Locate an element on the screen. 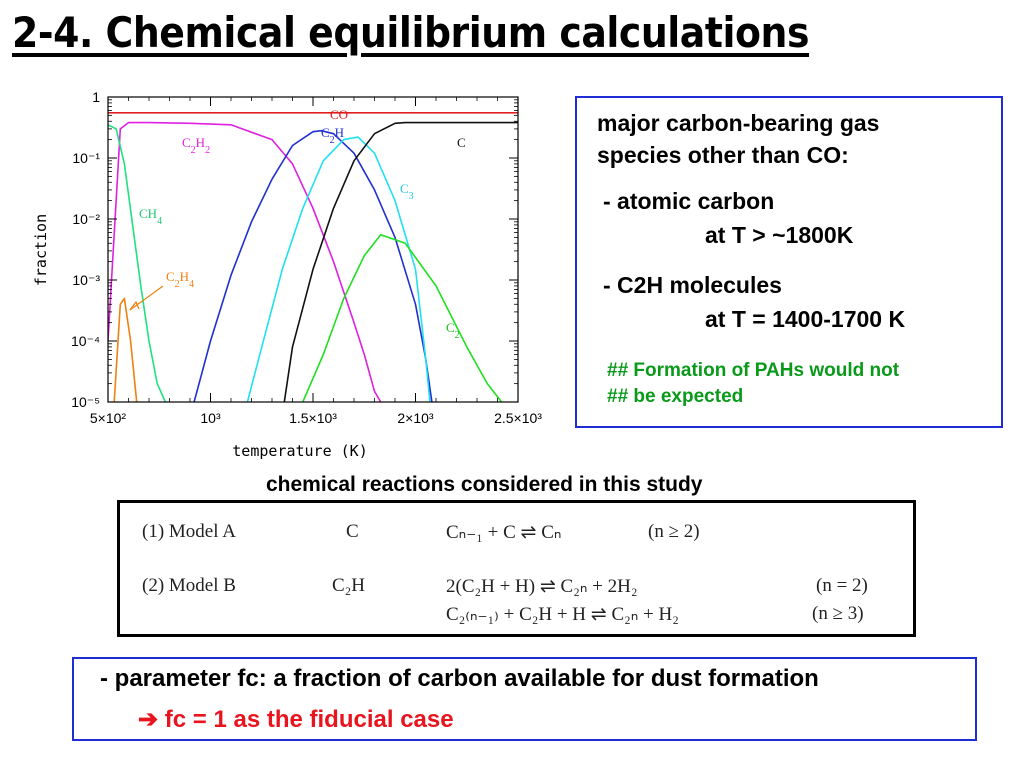  row3-condition: (n ≥ 3) is located at coordinates (838, 613).